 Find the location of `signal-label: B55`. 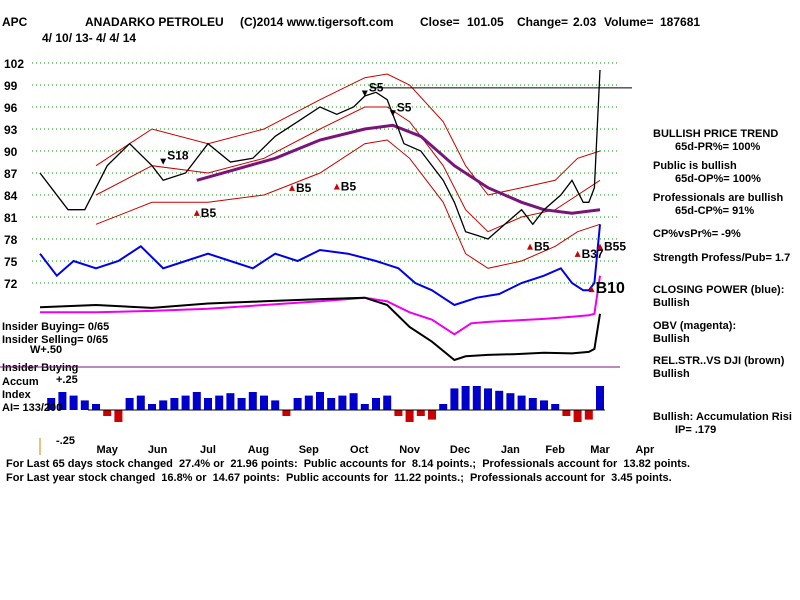

signal-label: B55 is located at coordinates (615, 247).